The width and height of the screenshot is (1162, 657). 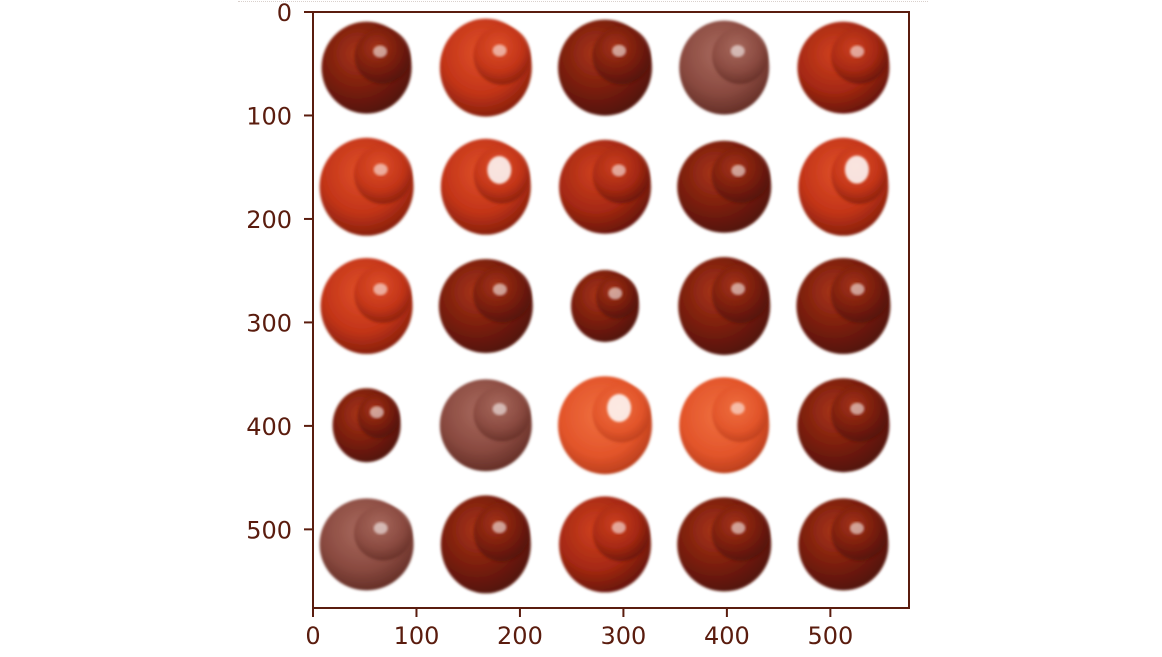 I want to click on x-tick-label: 400, so click(x=727, y=636).